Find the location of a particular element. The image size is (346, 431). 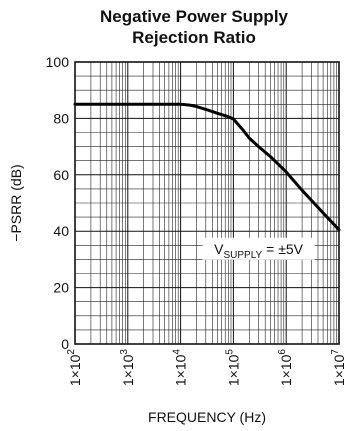

supply-voltage-annotation: VSUPPLY = ±5V is located at coordinates (259, 251).